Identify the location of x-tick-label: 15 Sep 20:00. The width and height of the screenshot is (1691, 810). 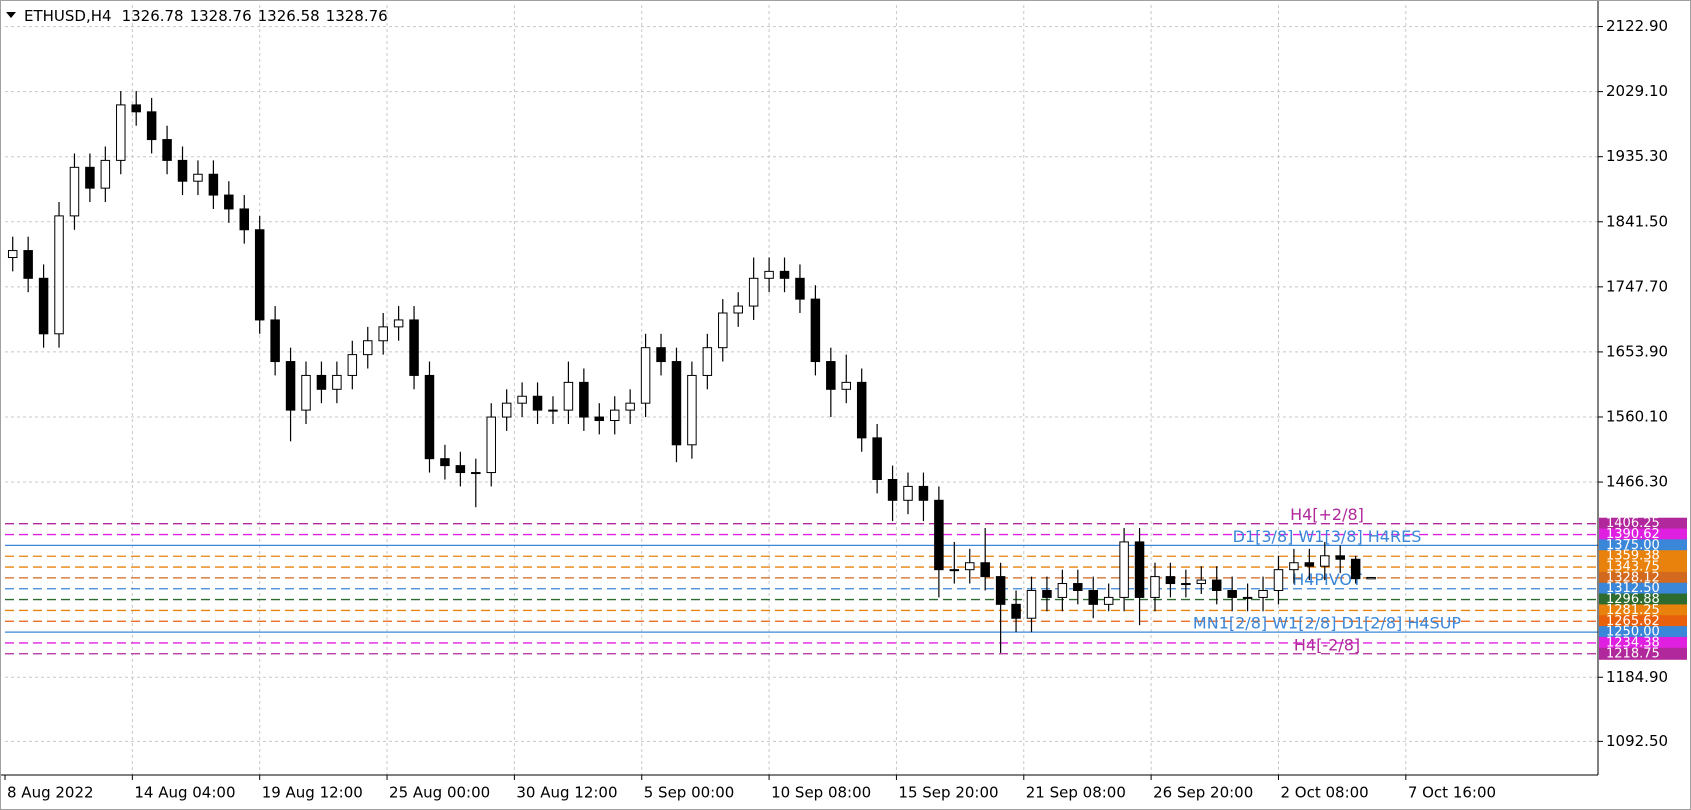
(948, 793).